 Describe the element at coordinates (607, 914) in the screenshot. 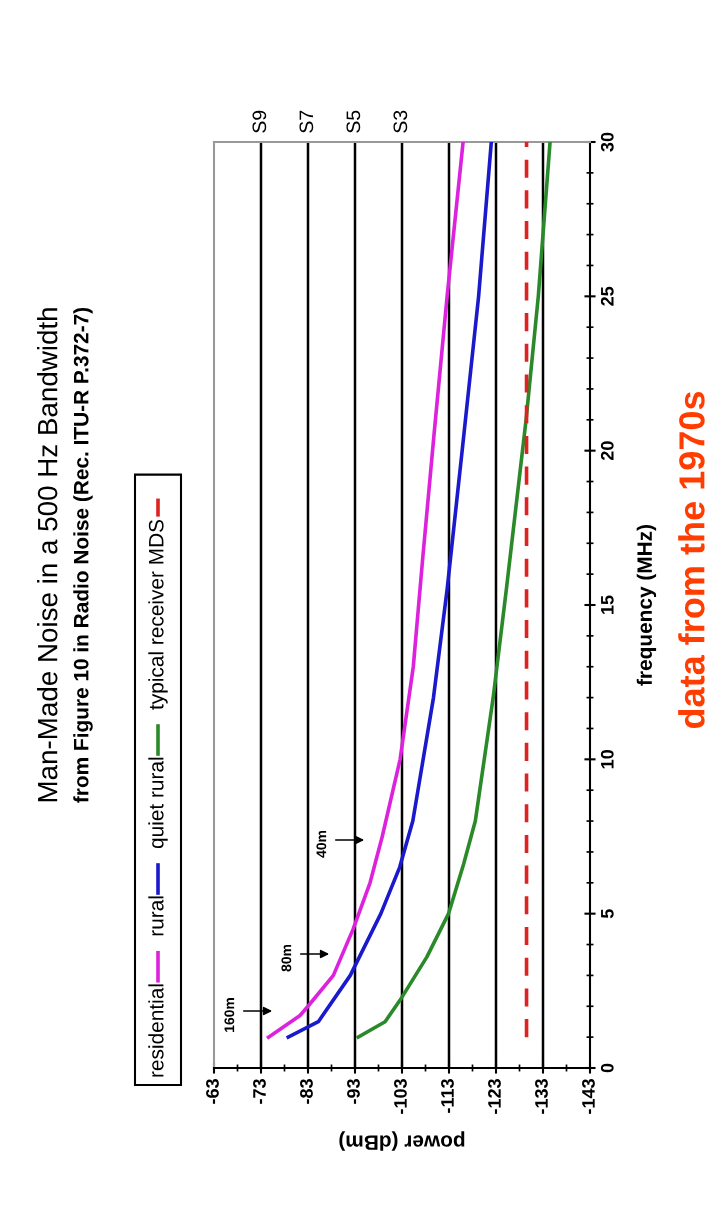

I see `y-tick-label: 5` at that location.